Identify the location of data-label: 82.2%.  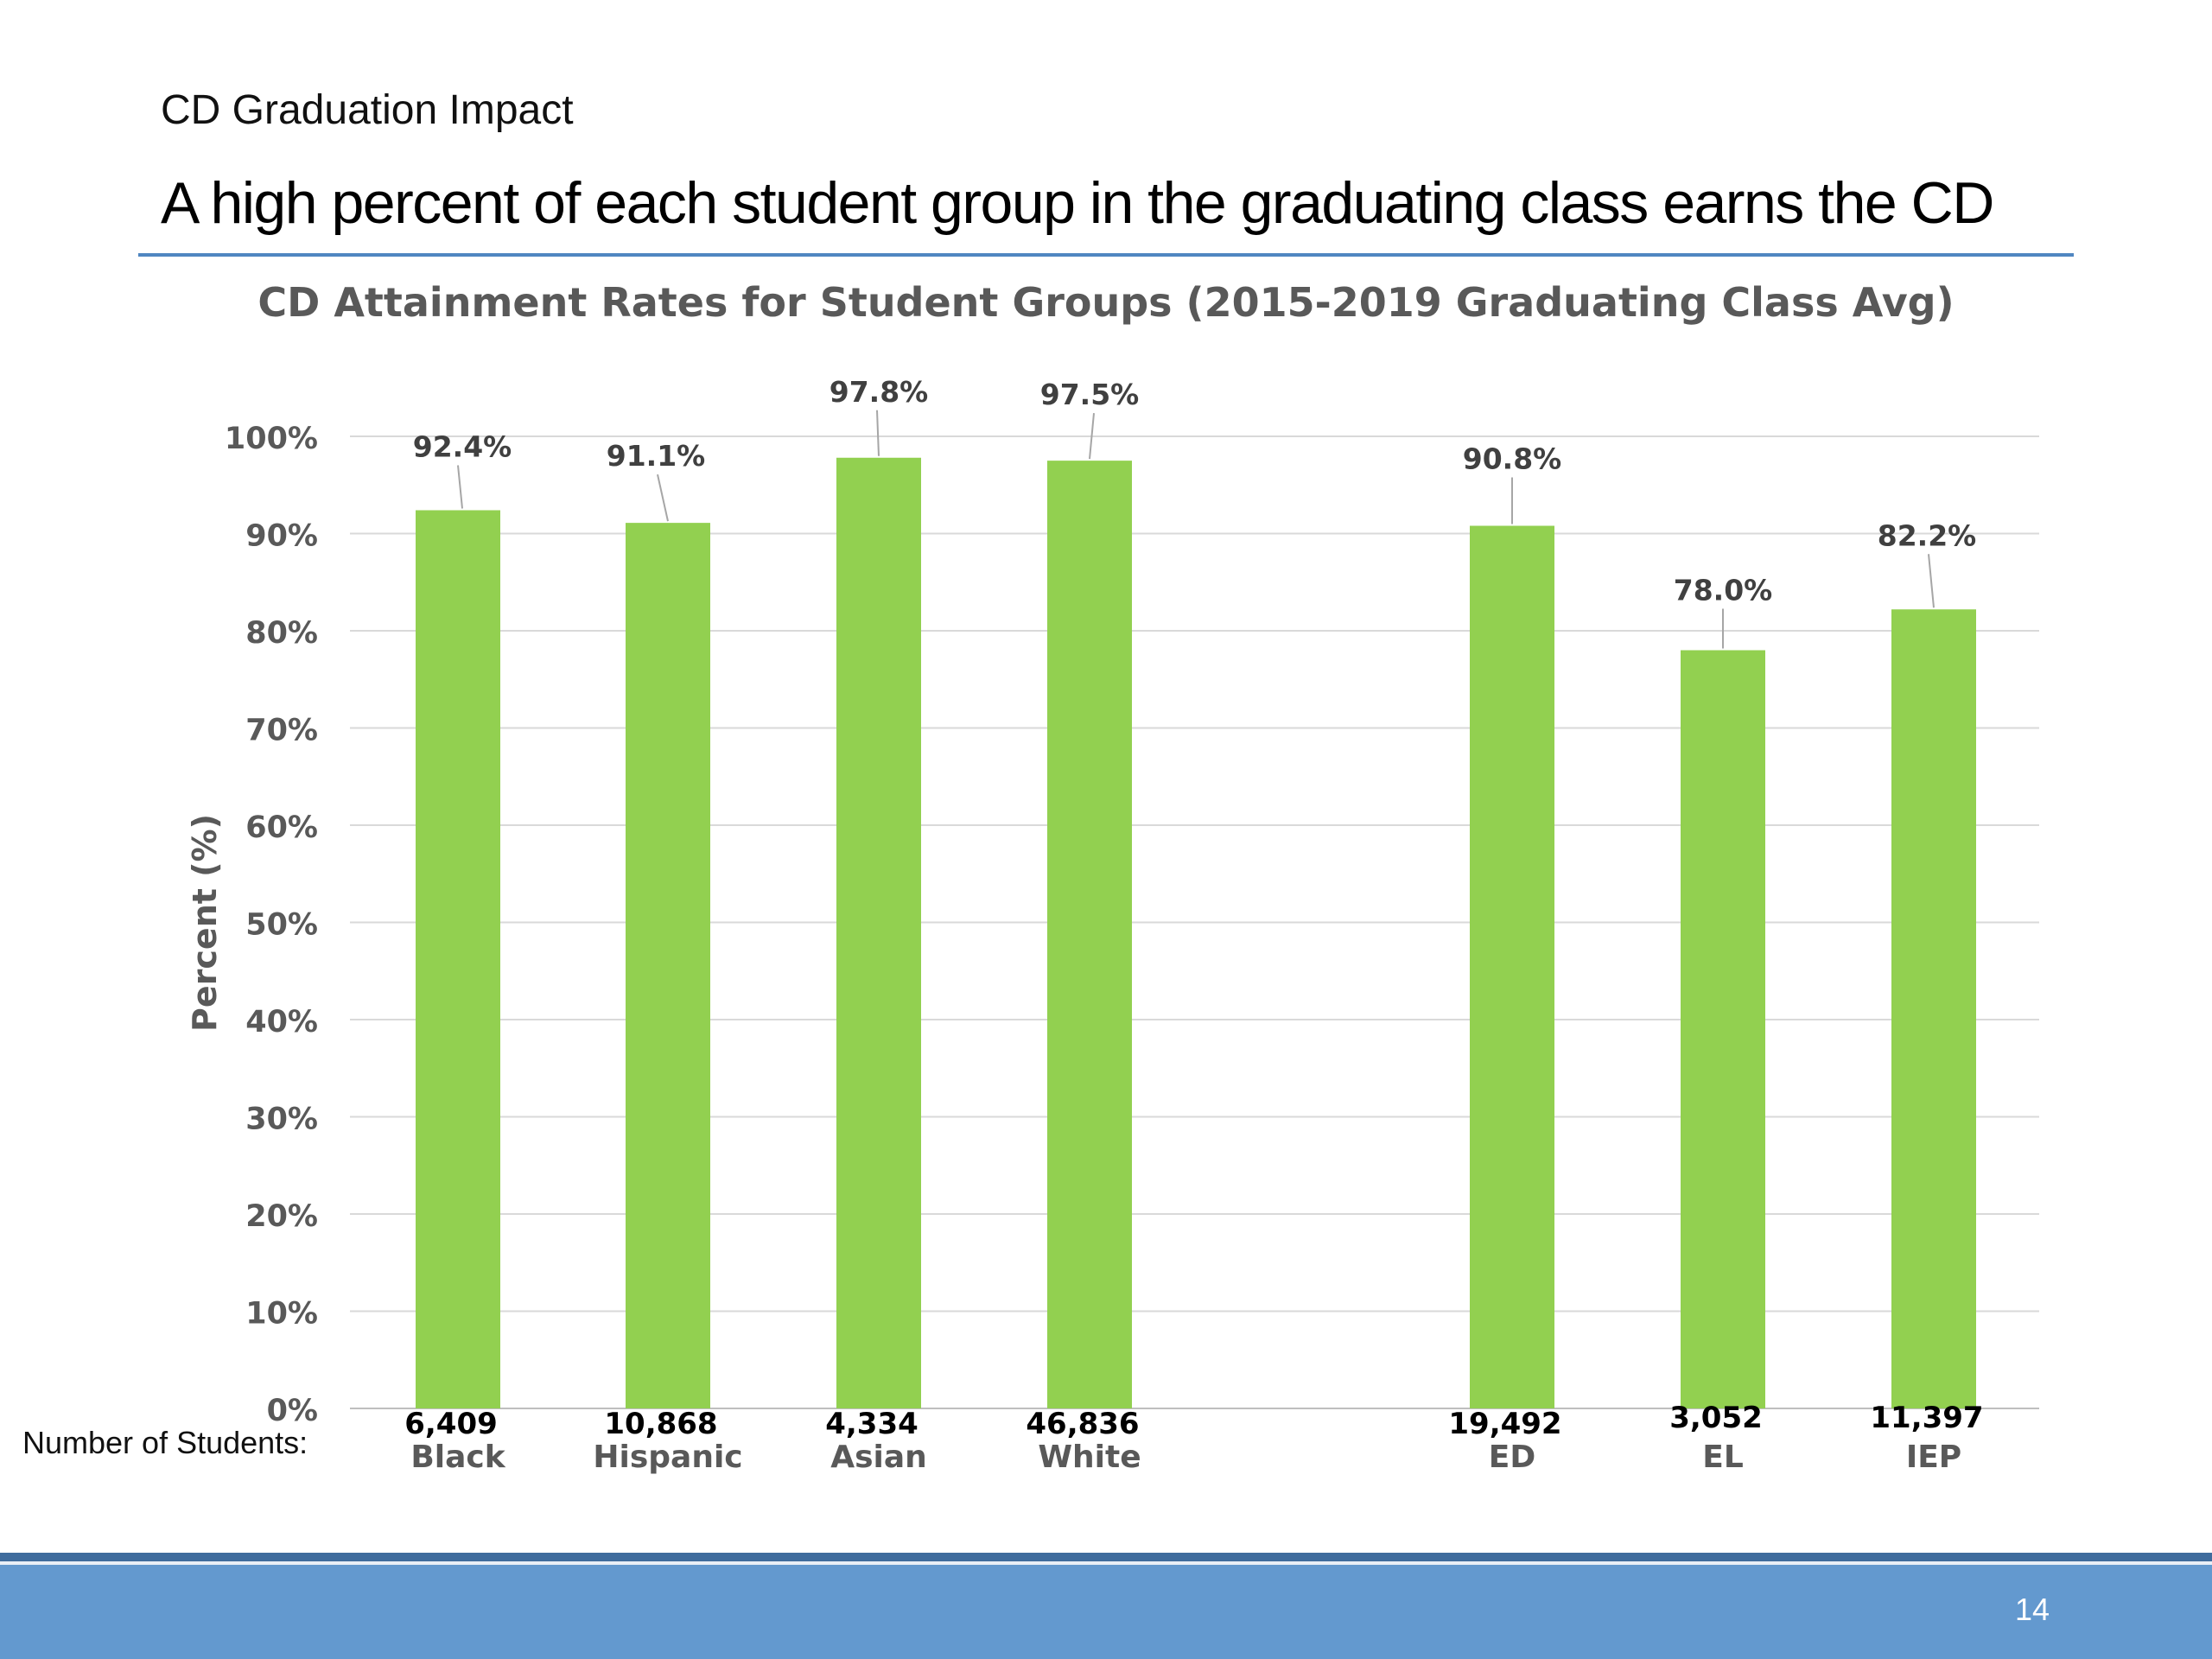
(1927, 535).